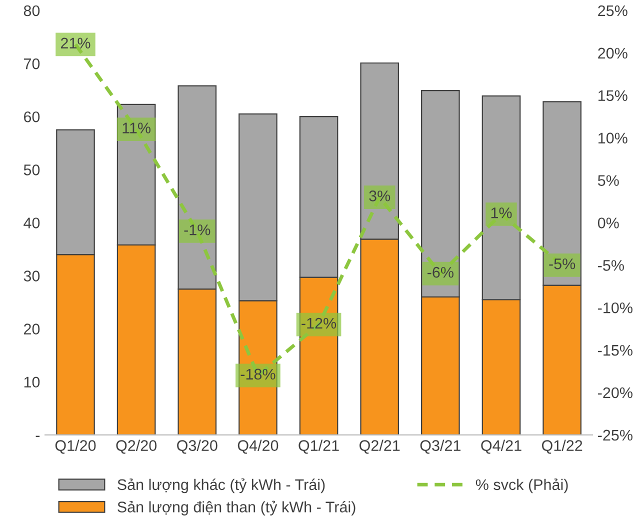 The image size is (644, 524). Describe the element at coordinates (32, 329) in the screenshot. I see `y-tick-label: 20` at that location.